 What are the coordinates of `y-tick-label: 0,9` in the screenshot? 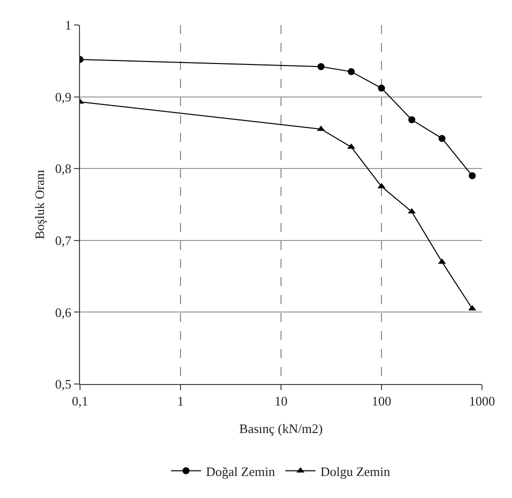 It's located at (63, 96).